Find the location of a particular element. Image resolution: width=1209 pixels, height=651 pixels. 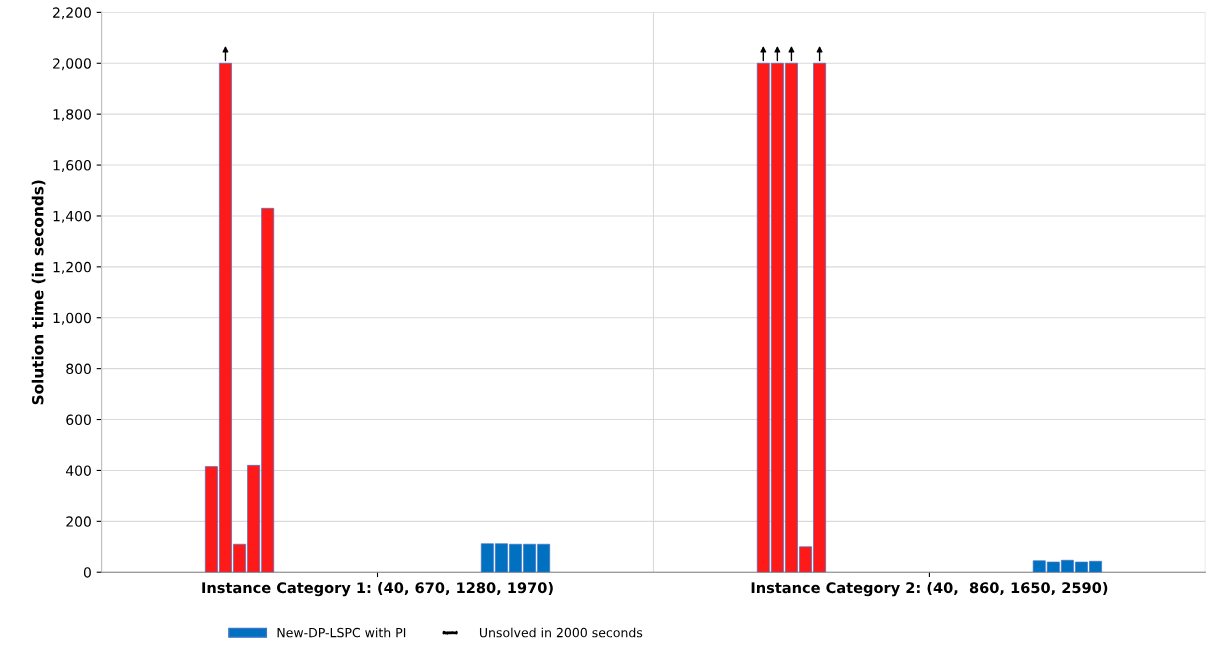

y-tick-label: 1,800 is located at coordinates (72, 115).